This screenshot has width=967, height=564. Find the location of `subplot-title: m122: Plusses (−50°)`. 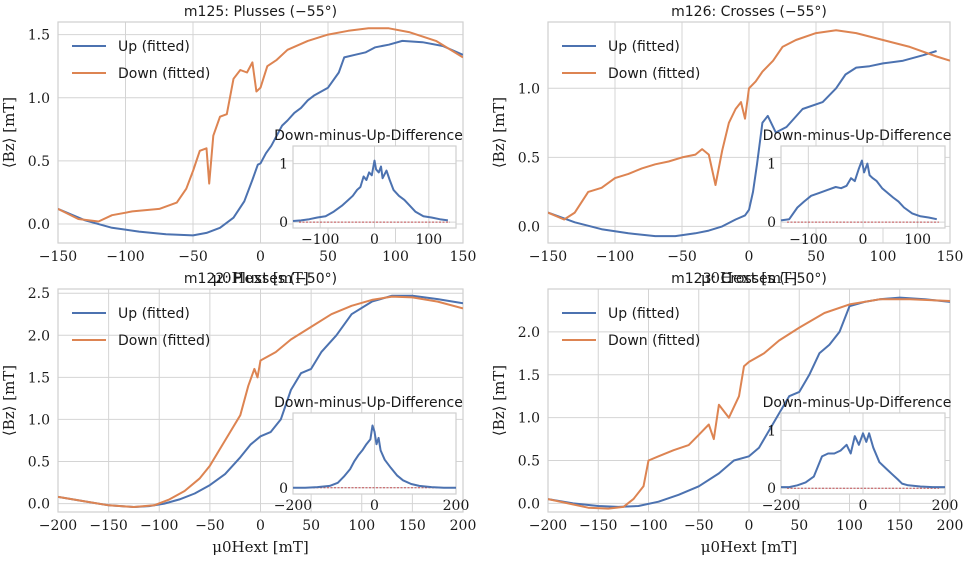

subplot-title: m122: Plusses (−50°) is located at coordinates (260, 279).